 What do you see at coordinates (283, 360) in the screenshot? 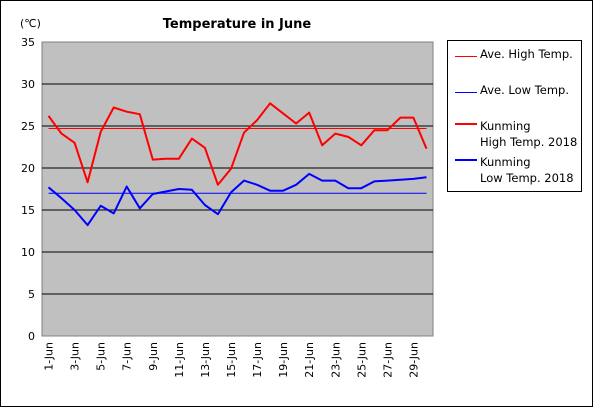
I see `x-tick-label: 19-Jun` at bounding box center [283, 360].